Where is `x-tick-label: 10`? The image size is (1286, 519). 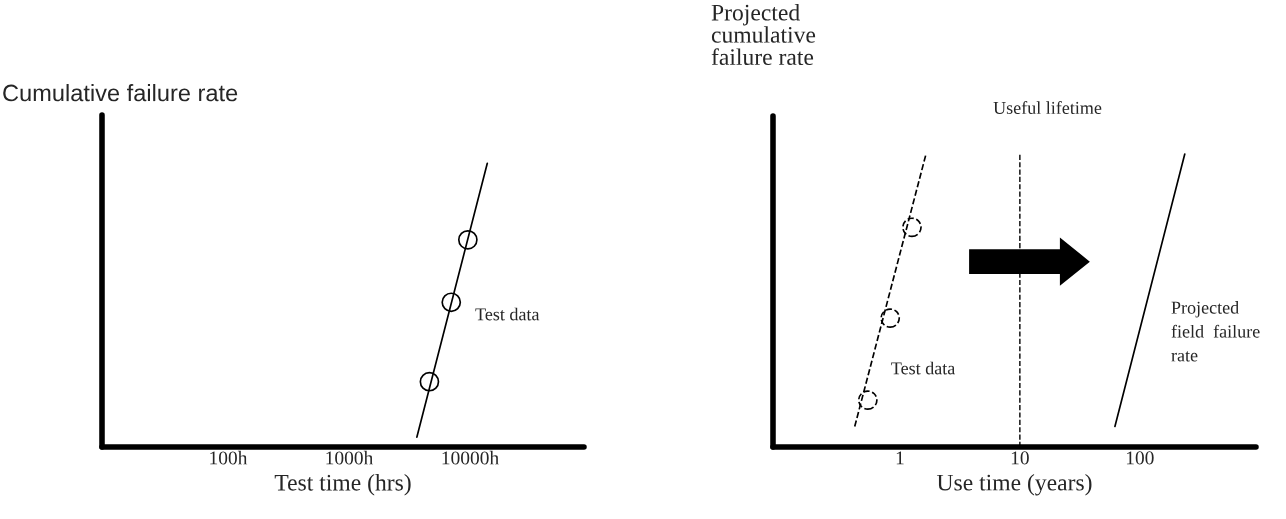 x-tick-label: 10 is located at coordinates (1020, 458).